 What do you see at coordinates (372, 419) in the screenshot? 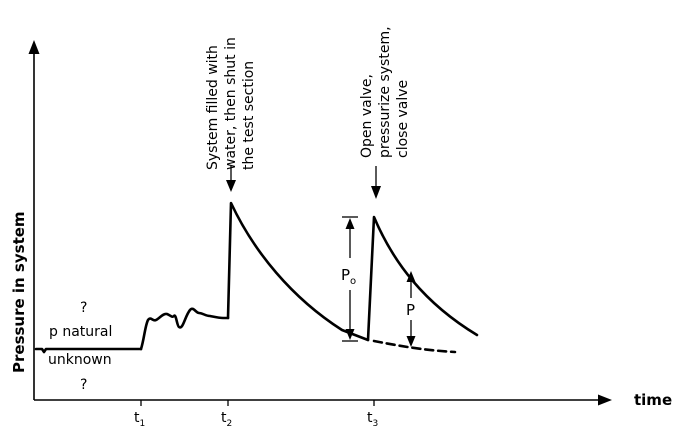
I see `tick-label-t3: t3` at bounding box center [372, 419].